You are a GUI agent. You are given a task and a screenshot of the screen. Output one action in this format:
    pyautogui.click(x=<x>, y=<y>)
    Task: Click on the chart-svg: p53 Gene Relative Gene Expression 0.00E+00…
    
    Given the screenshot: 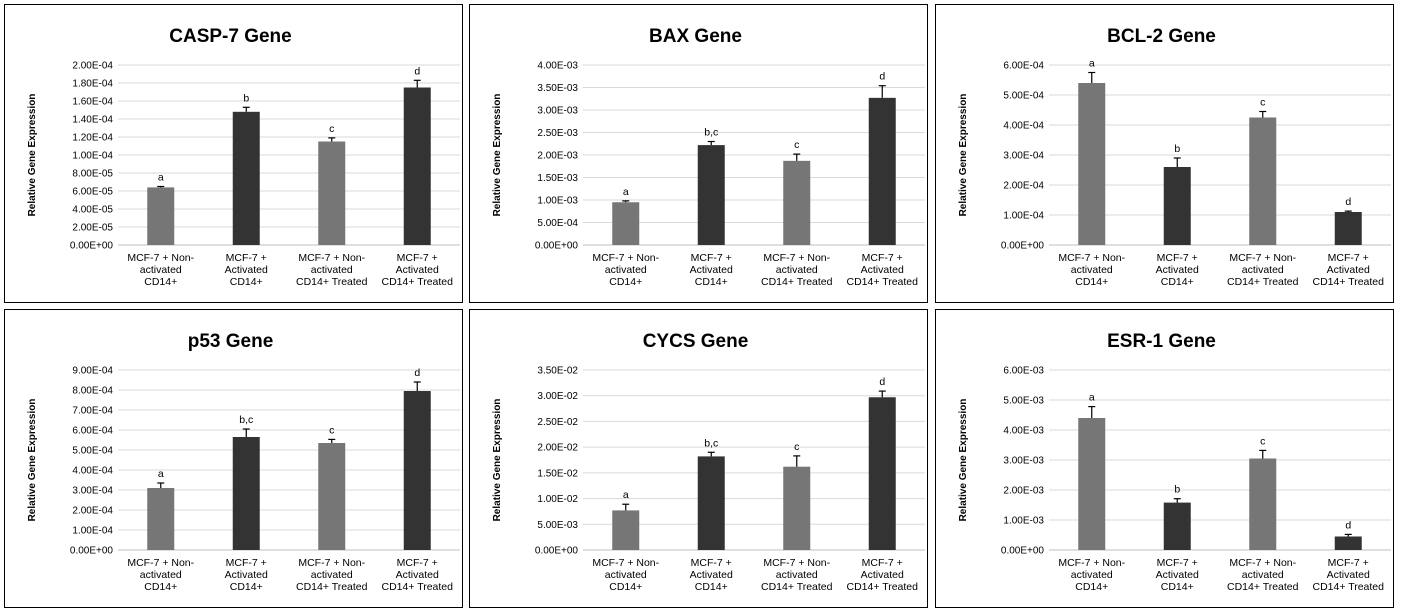 What is the action you would take?
    pyautogui.click(x=243, y=462)
    